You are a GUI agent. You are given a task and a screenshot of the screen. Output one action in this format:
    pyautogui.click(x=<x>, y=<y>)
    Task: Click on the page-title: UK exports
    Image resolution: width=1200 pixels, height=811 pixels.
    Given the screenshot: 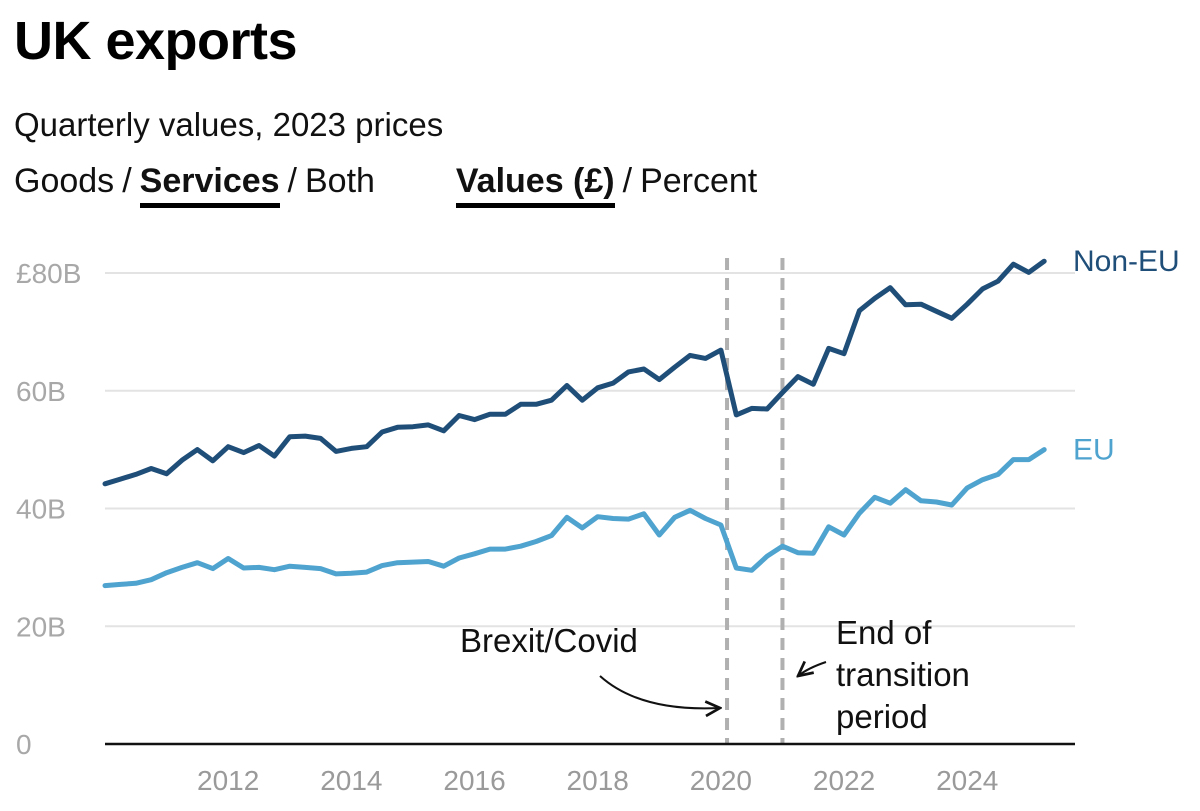 What is the action you would take?
    pyautogui.click(x=156, y=41)
    